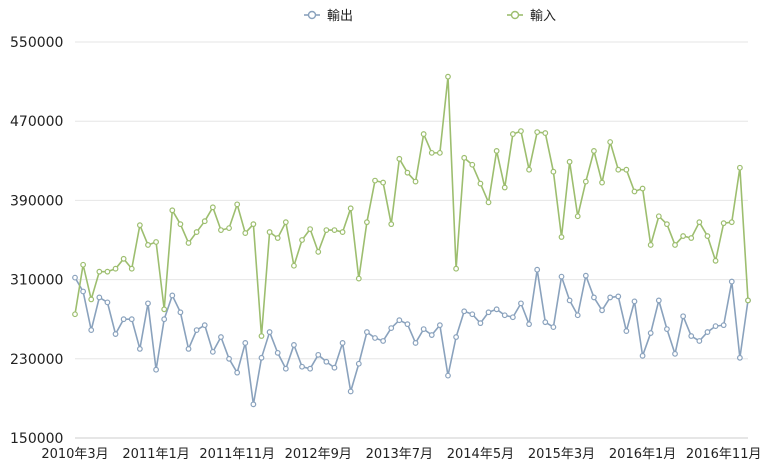 The image size is (775, 474). What do you see at coordinates (531, 16) in the screenshot?
I see `legend-item-import: 輸入` at bounding box center [531, 16].